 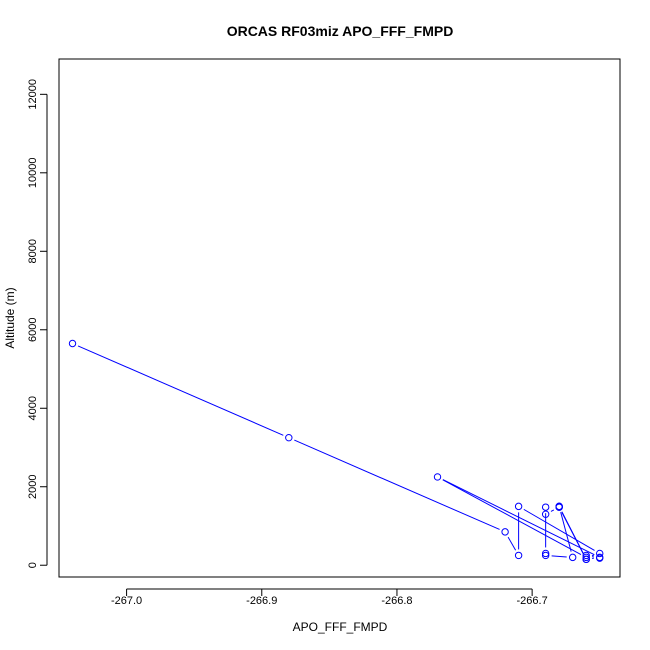 I want to click on y-tick-label: 10000, so click(x=33, y=173).